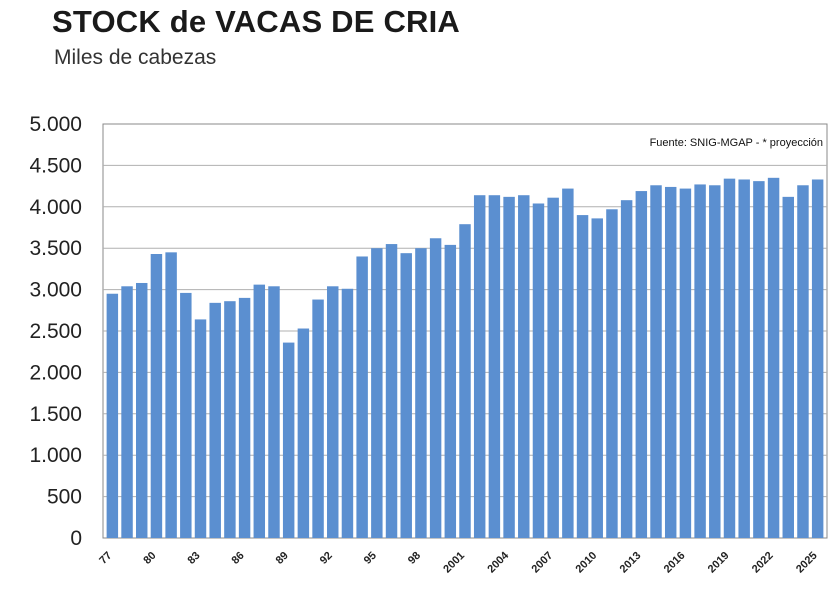  I want to click on x-tick-label: 2004, so click(498, 562).